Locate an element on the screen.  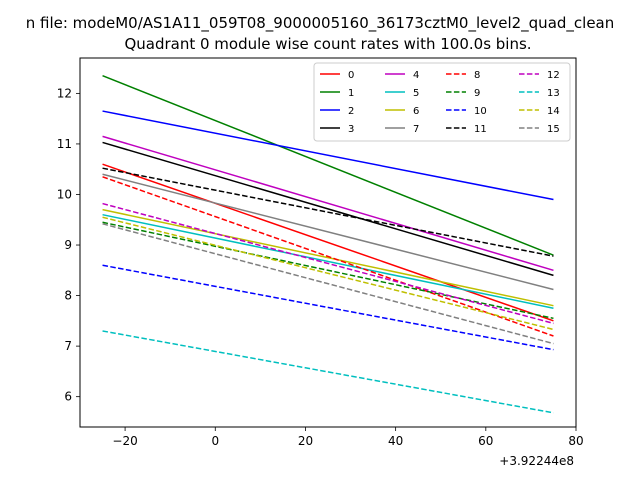
legend-label-6: 6 is located at coordinates (416, 111).